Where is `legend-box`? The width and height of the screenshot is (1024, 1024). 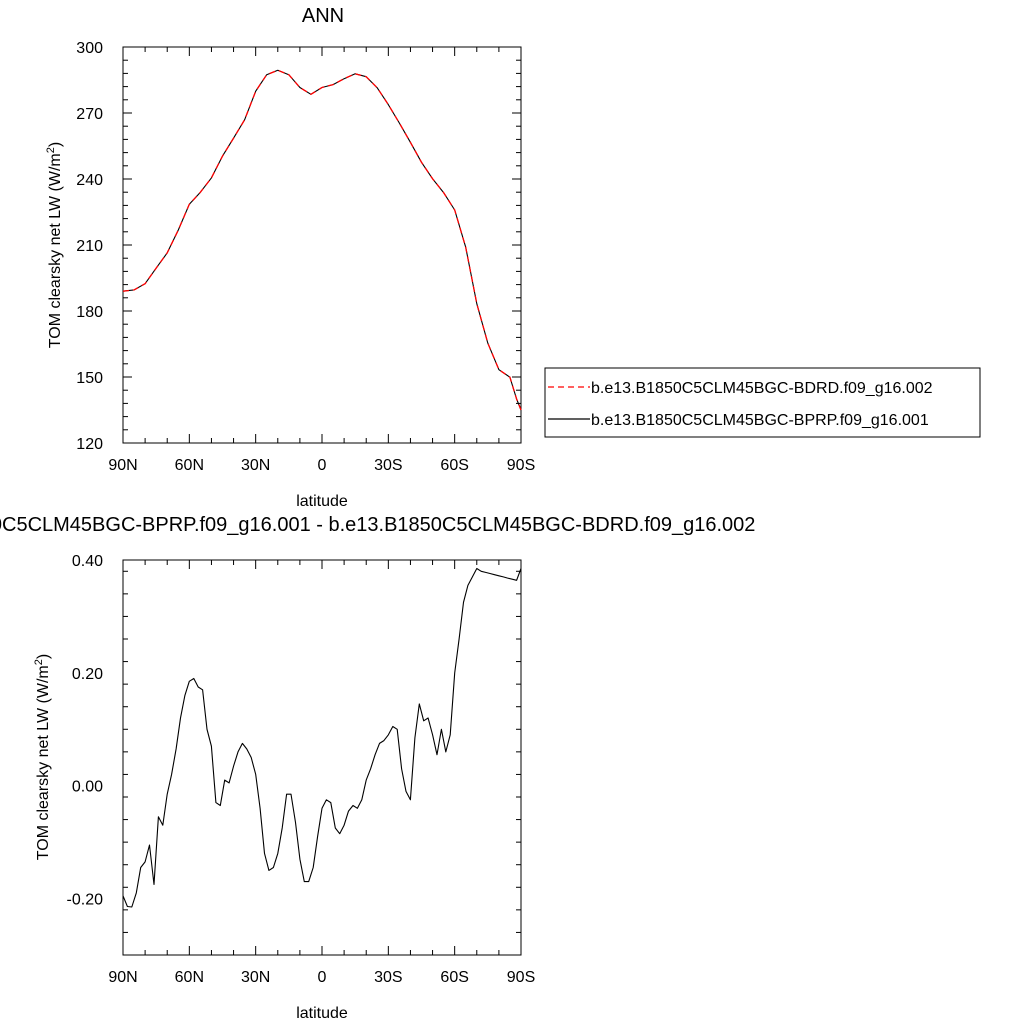
legend-box is located at coordinates (762, 402).